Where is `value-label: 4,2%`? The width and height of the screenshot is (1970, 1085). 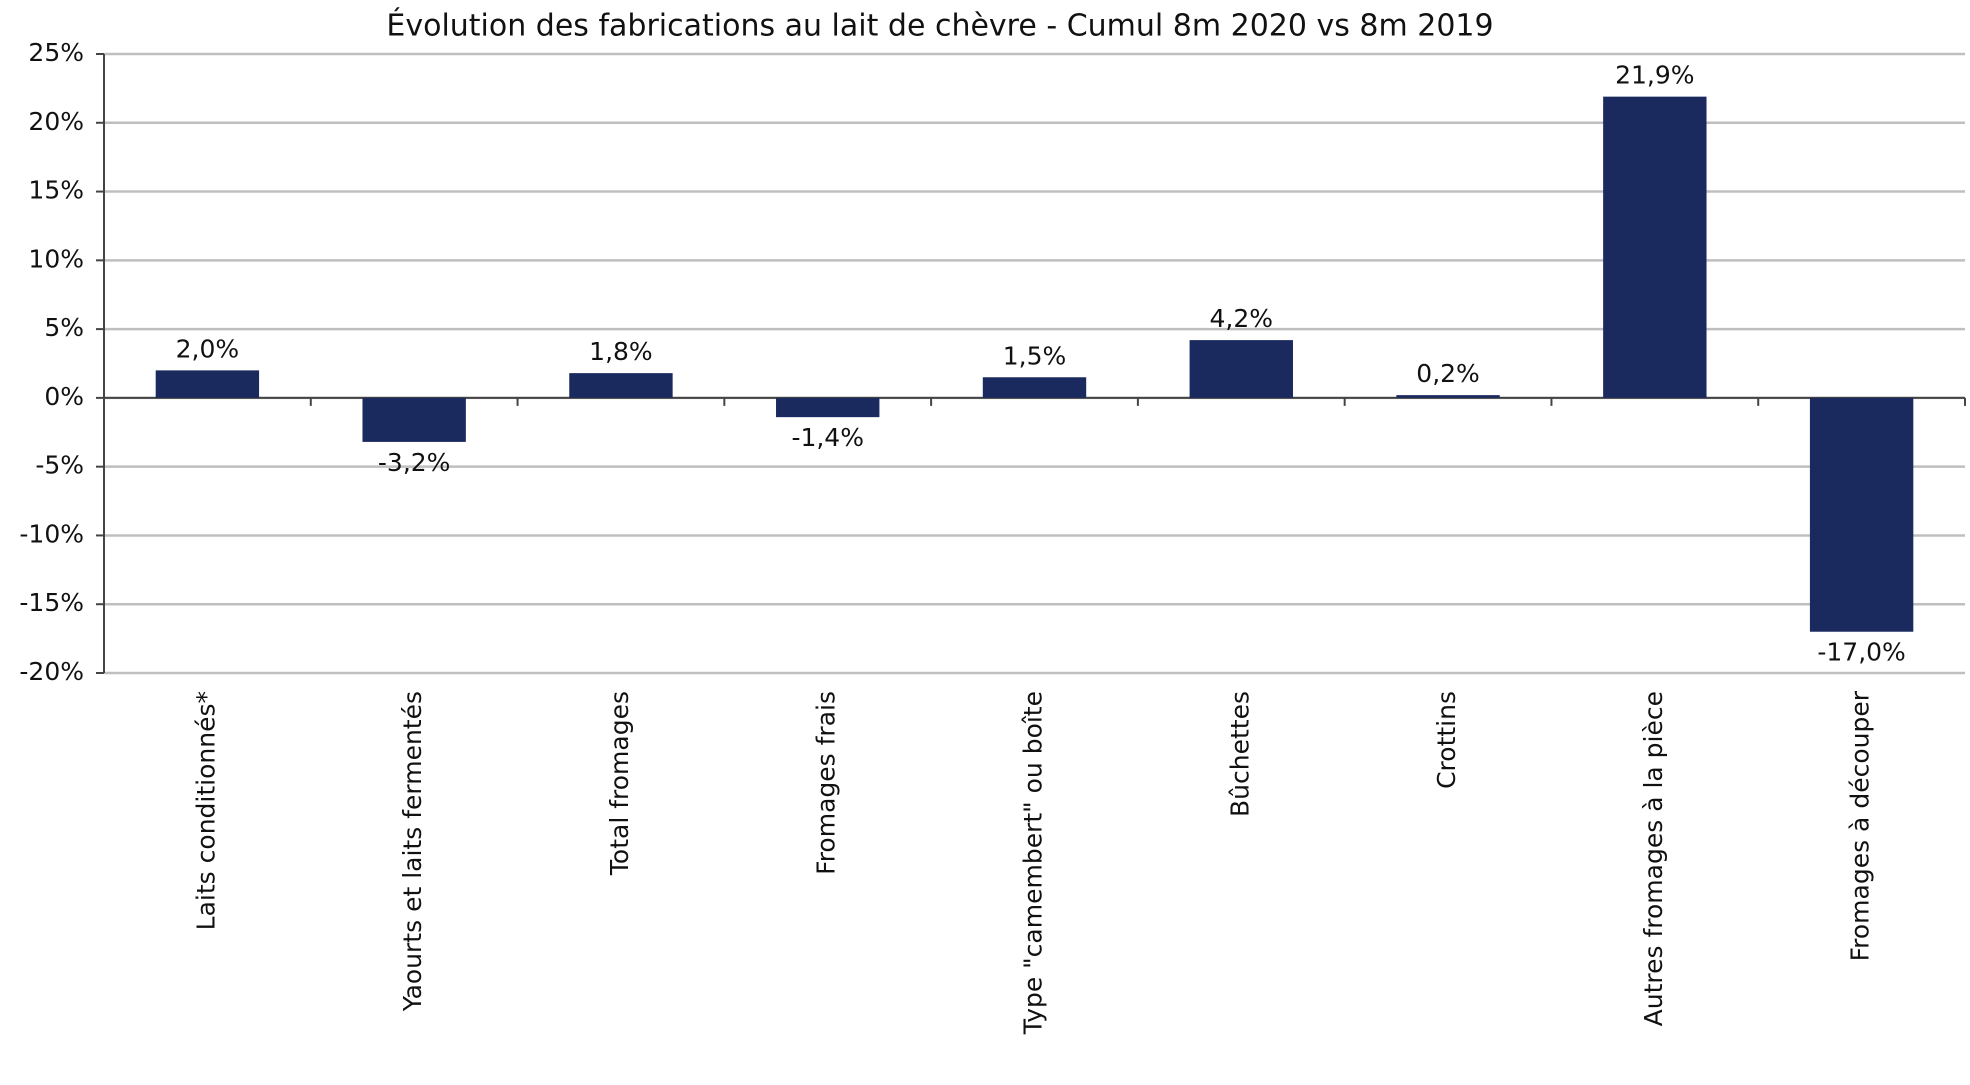
value-label: 4,2% is located at coordinates (1242, 318).